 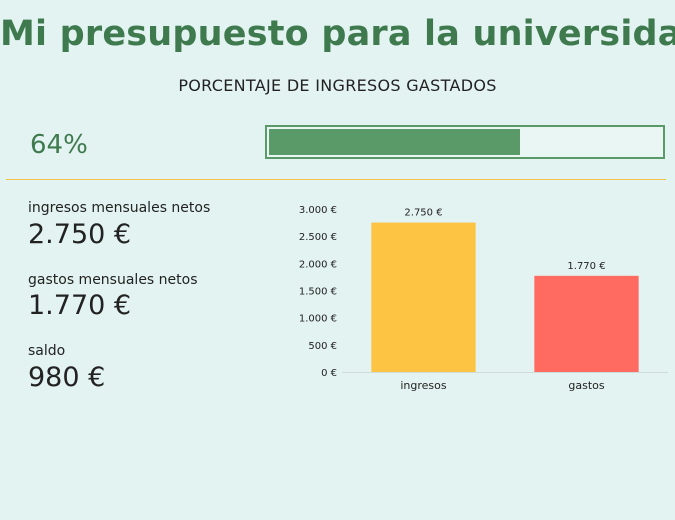 I want to click on section-subtitle: PORCENTAJE DE INGRESOS GASTADOS, so click(x=337, y=85).